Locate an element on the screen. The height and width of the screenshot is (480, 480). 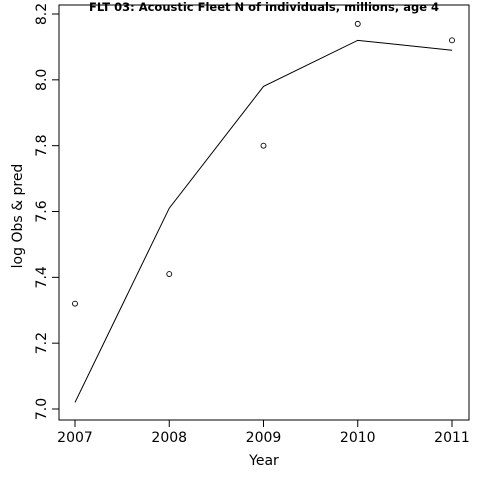
x-tick-label: 2008 is located at coordinates (169, 438).